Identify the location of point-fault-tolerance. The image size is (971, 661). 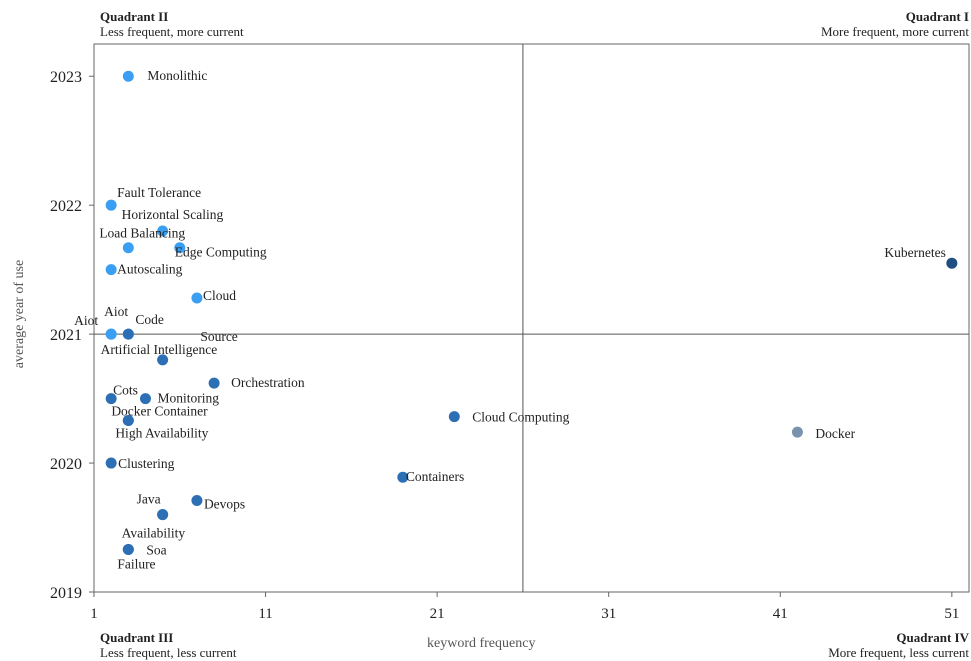
(111, 205).